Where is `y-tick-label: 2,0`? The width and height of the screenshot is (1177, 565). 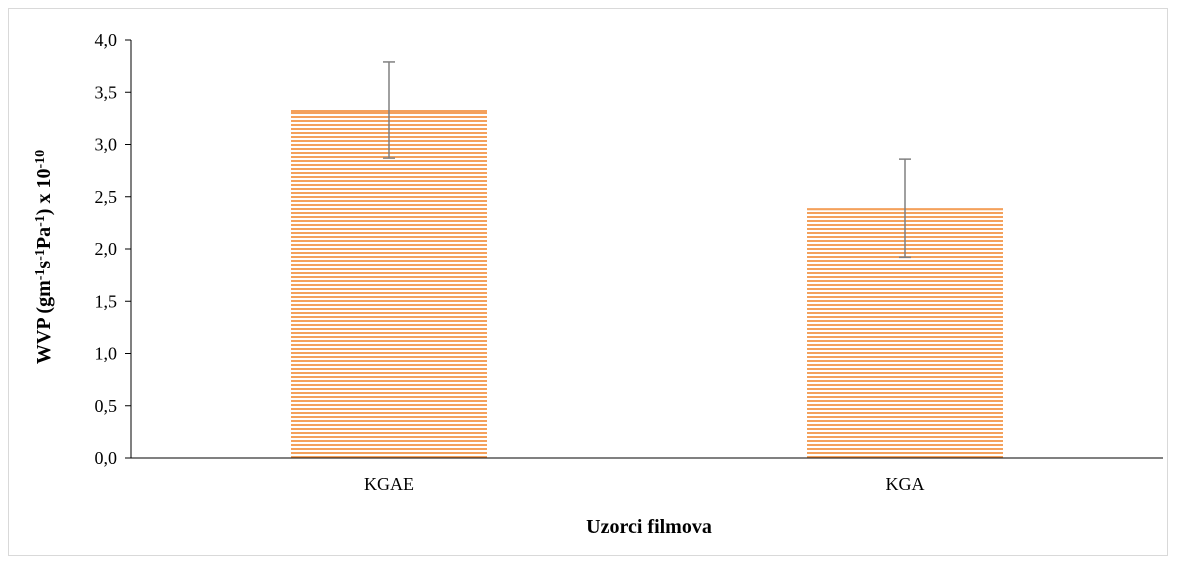
y-tick-label: 2,0 is located at coordinates (106, 249).